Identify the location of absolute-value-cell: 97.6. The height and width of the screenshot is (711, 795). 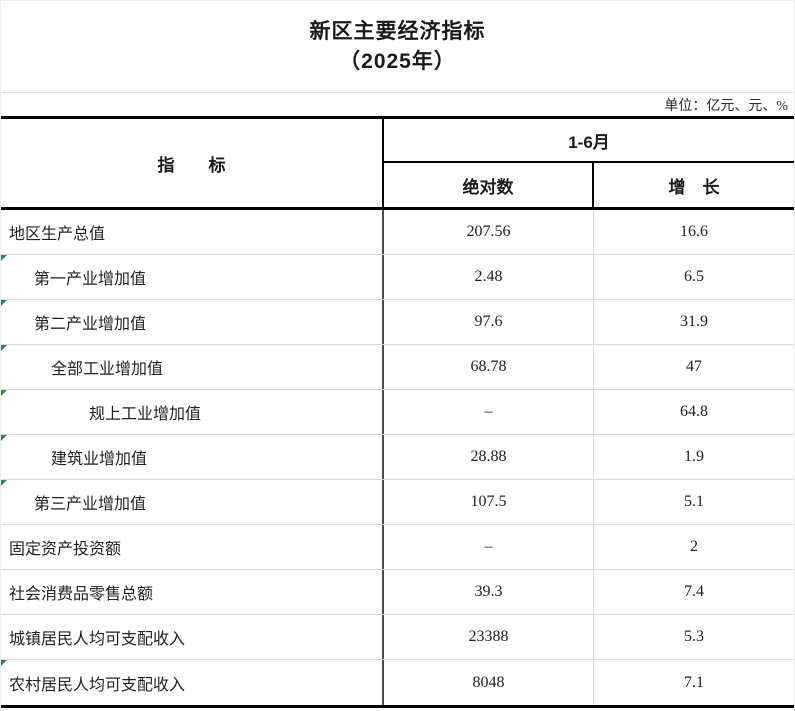
(489, 322).